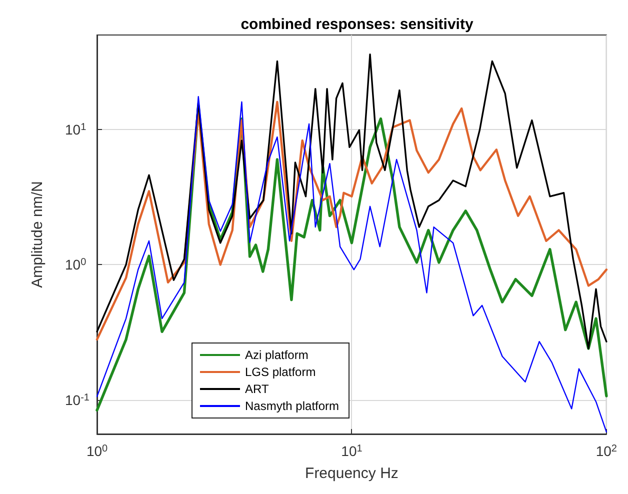 This screenshot has height=494, width=628. Describe the element at coordinates (276, 355) in the screenshot. I see `legend-label: Azi platform` at that location.